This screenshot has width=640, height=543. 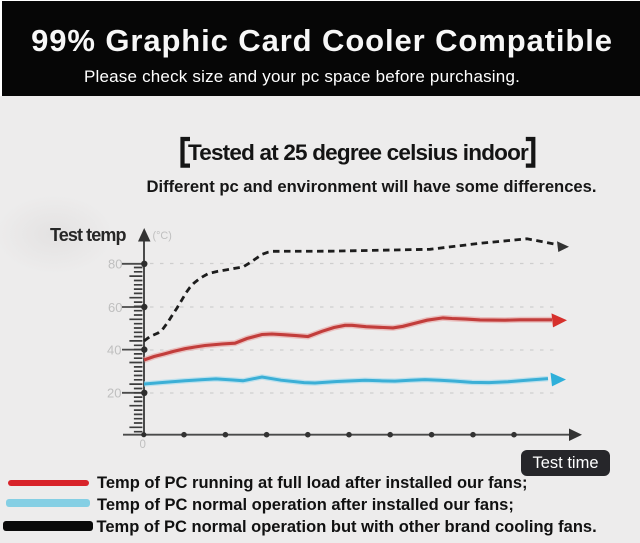 What do you see at coordinates (115, 307) in the screenshot?
I see `svg-text: 60` at bounding box center [115, 307].